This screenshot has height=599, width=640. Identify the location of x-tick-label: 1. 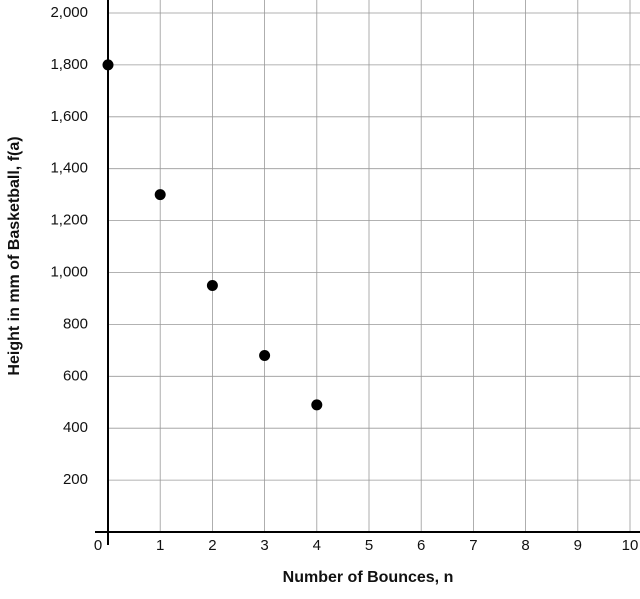
(160, 545).